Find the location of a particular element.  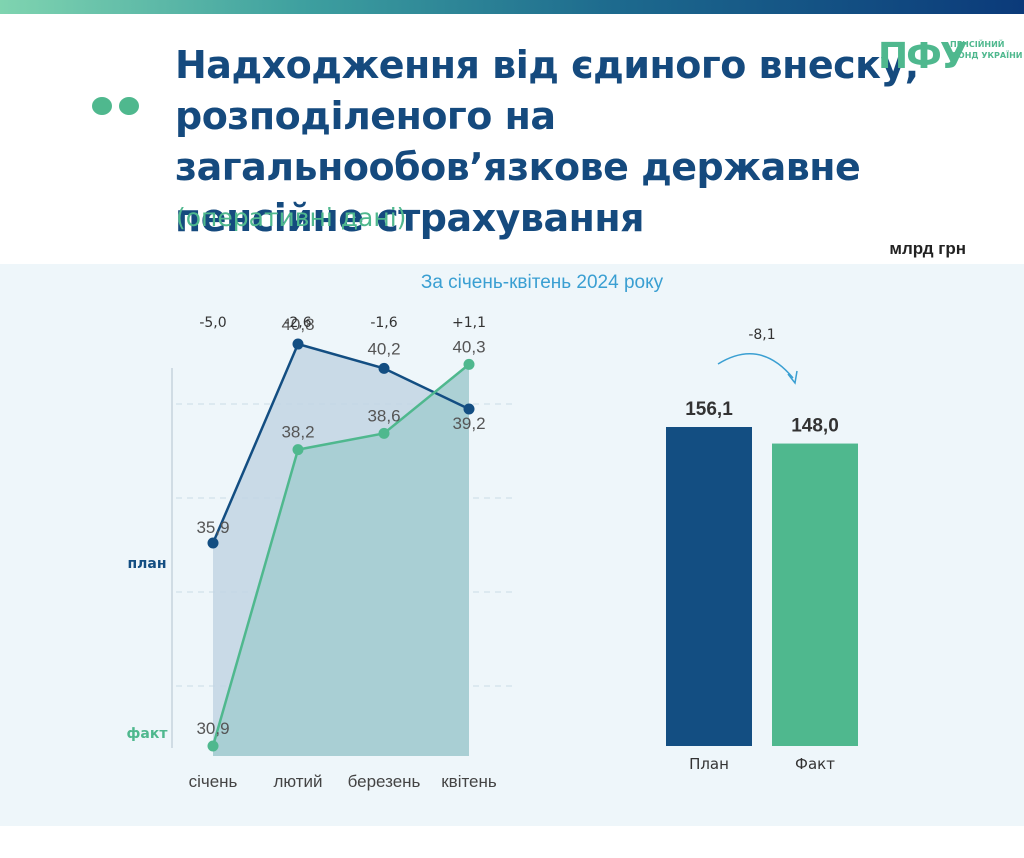

difference-arrow is located at coordinates (755, 366).